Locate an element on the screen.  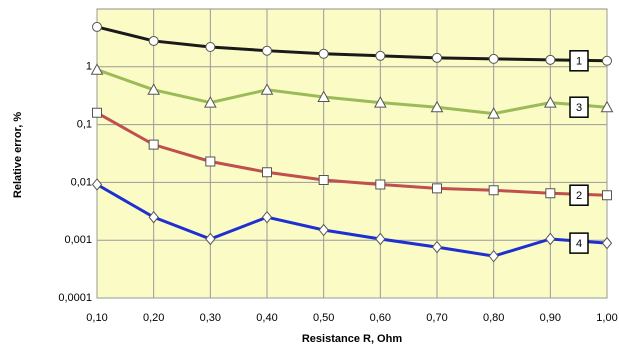
x-tick-label: 0,70 is located at coordinates (436, 318).